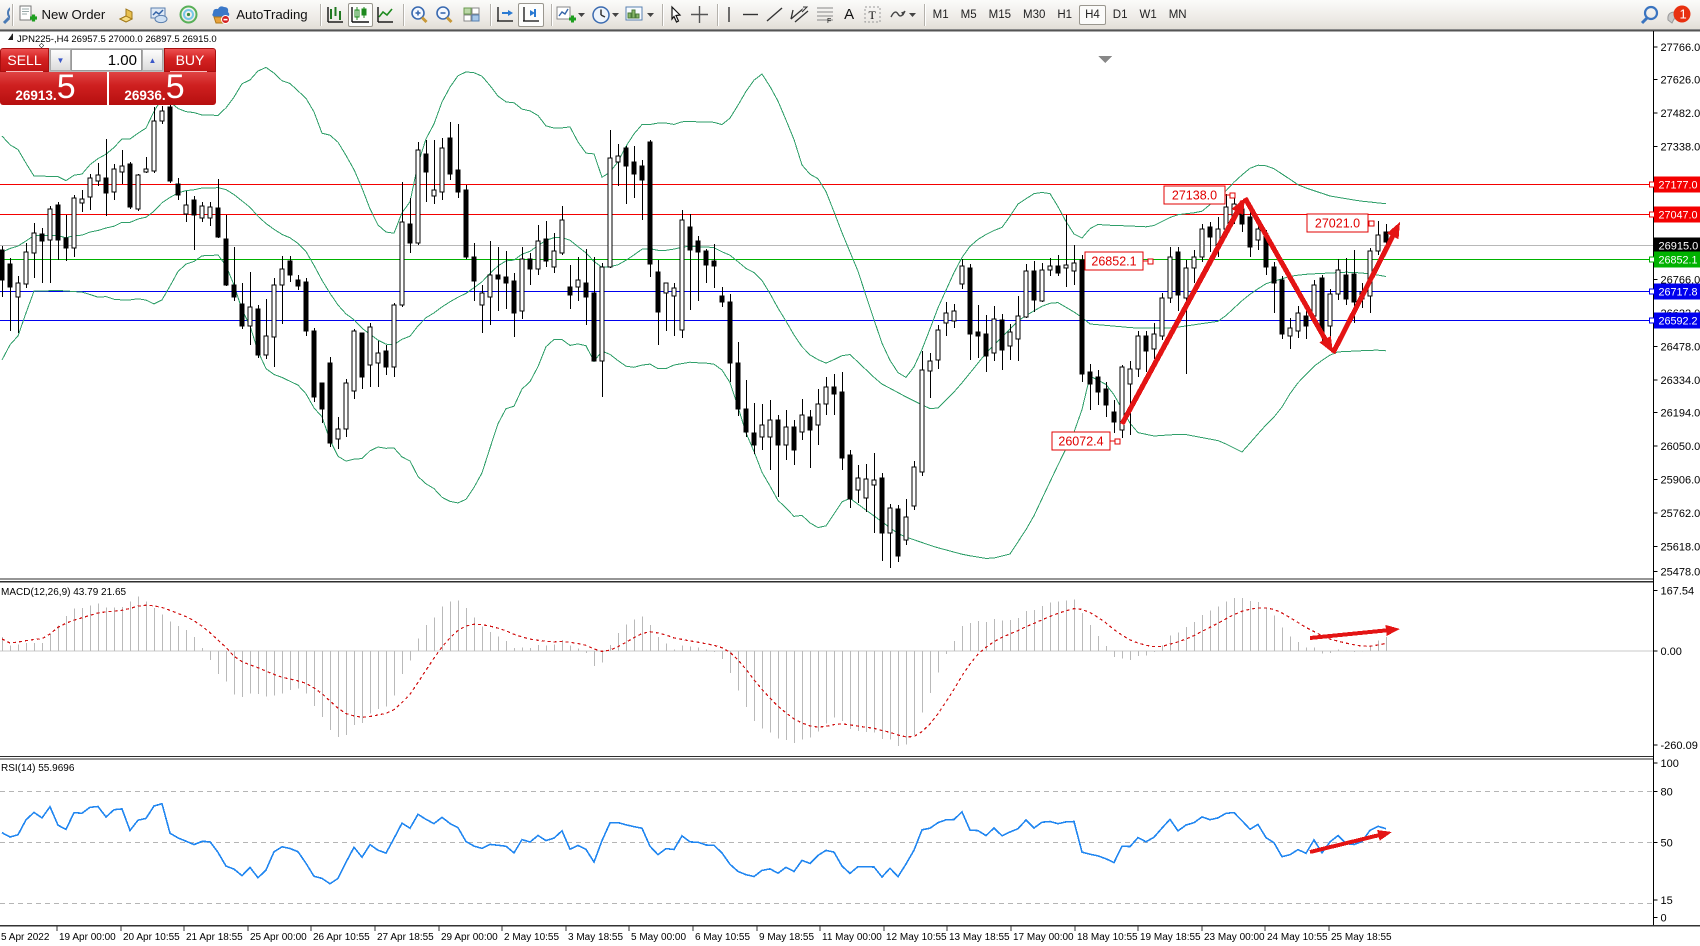 The width and height of the screenshot is (1700, 946). Describe the element at coordinates (1337, 224) in the screenshot. I see `svg-text: 27021.0` at that location.